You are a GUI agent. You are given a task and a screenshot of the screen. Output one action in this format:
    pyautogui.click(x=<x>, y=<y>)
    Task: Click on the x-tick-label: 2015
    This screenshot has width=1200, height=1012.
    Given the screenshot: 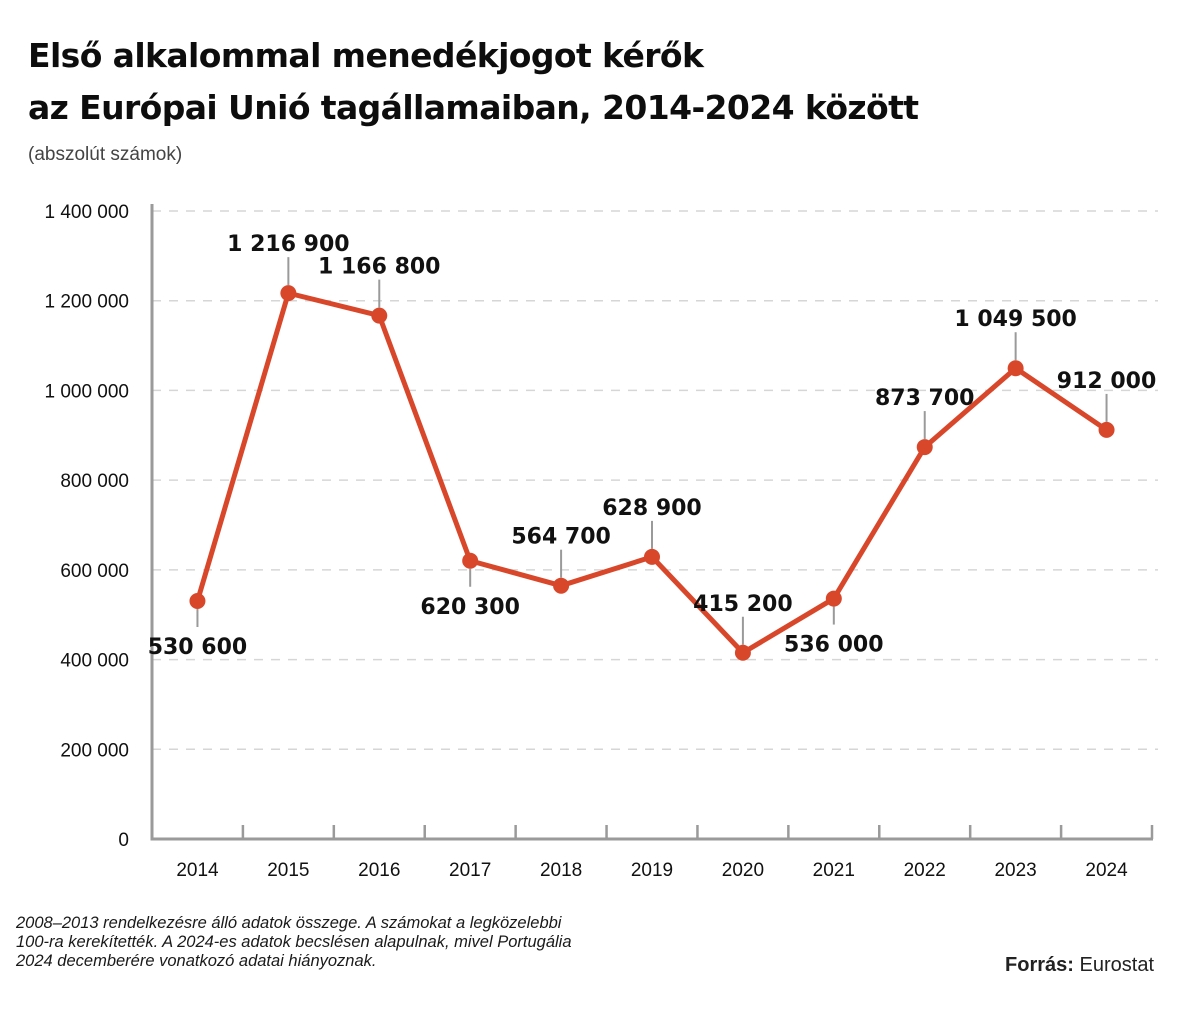 What is the action you would take?
    pyautogui.click(x=288, y=870)
    